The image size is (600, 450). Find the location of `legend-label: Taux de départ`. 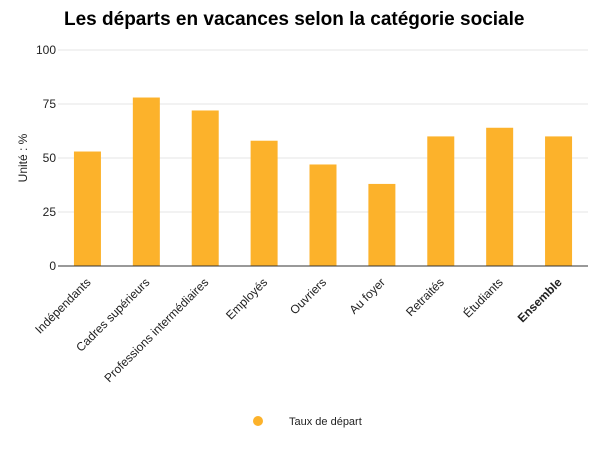

legend-label: Taux de départ is located at coordinates (325, 422).